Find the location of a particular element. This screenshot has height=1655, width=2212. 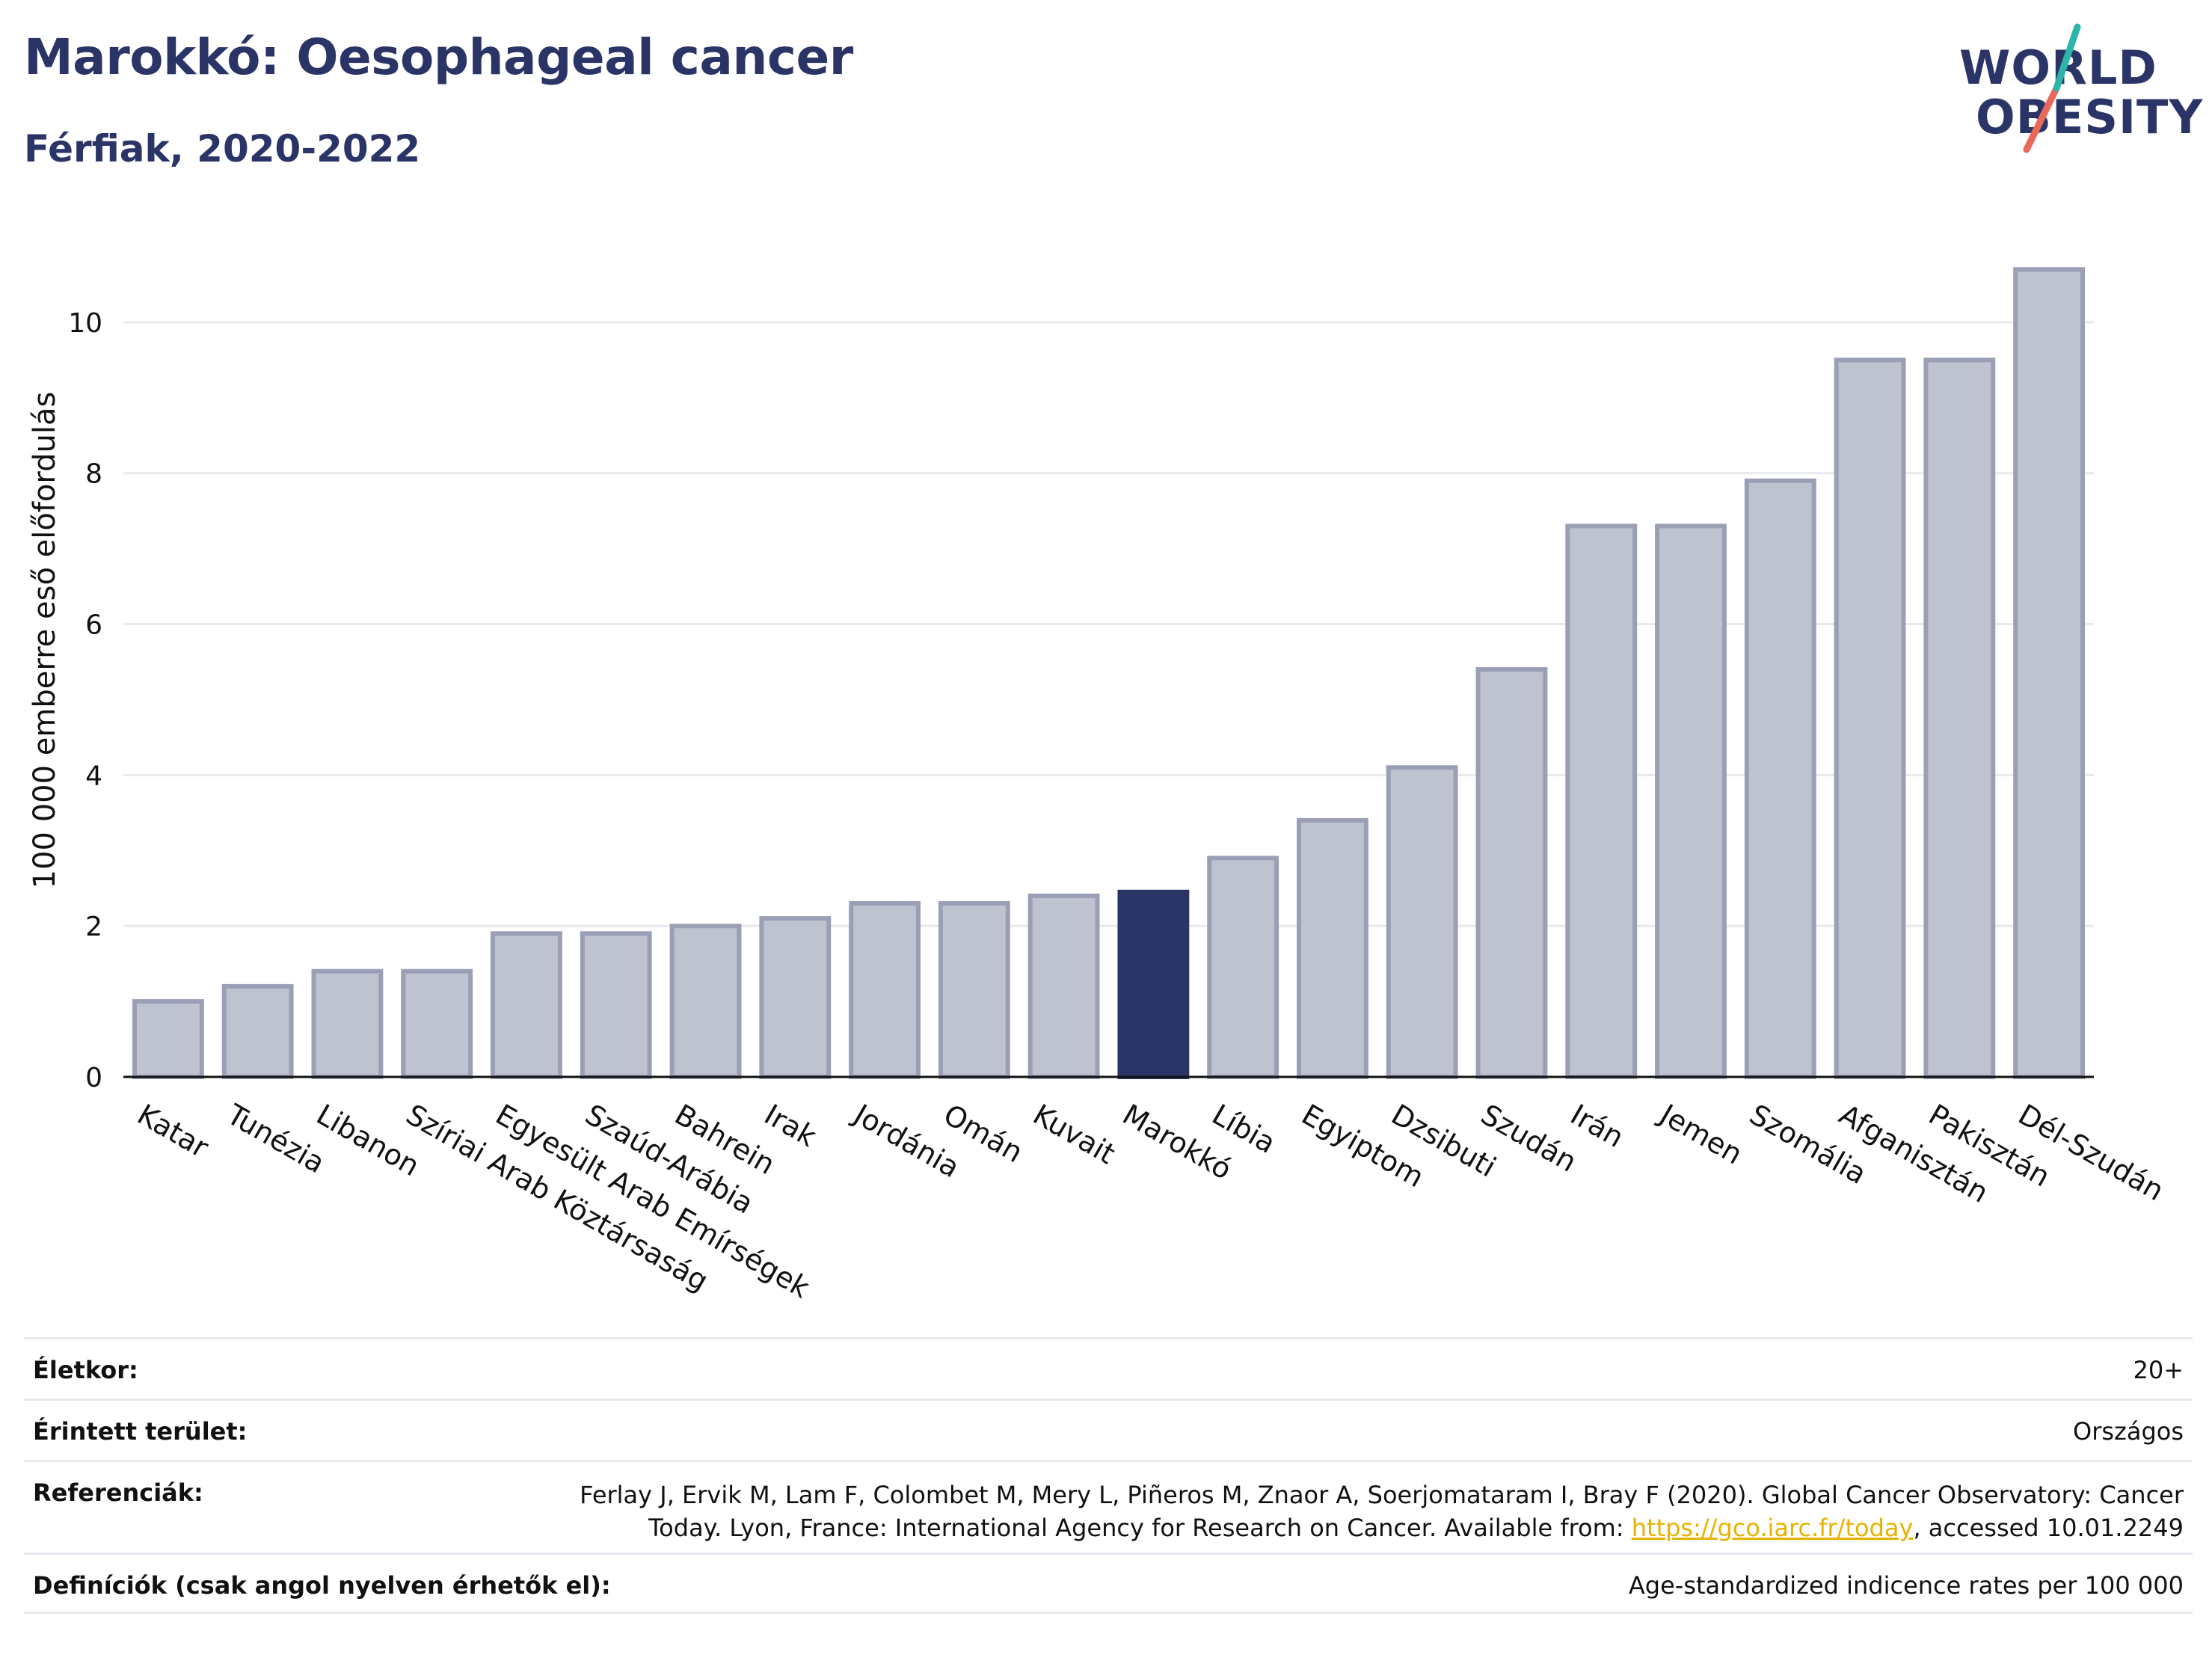

y-tick-label: 0 is located at coordinates (93, 1078).